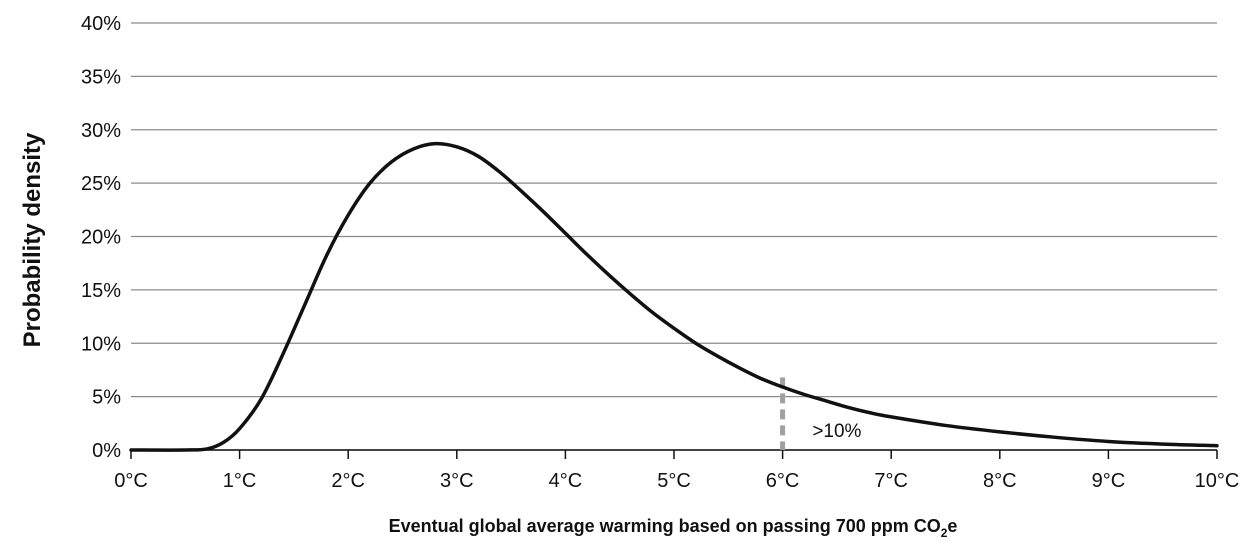 The image size is (1256, 548). I want to click on x-tick-label: 9°C, so click(1109, 481).